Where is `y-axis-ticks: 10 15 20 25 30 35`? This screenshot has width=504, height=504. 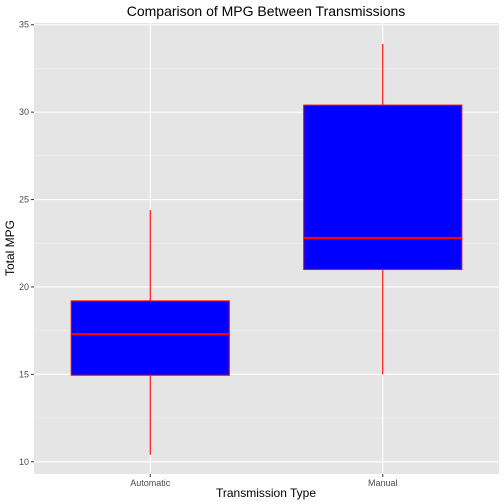
y-axis-ticks: 10 15 20 25 30 35 is located at coordinates (26, 243).